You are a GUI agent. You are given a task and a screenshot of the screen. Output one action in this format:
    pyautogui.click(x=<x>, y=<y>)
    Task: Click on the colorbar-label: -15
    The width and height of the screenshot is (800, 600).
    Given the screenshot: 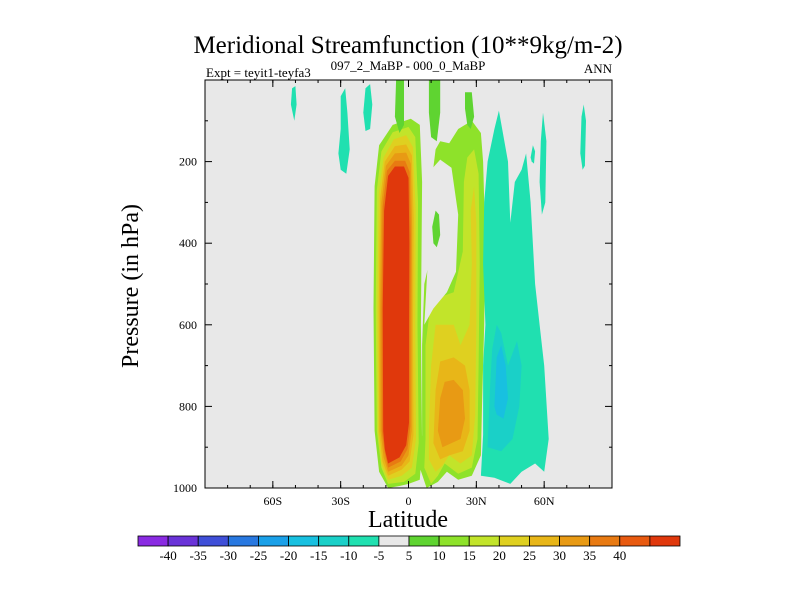 What is the action you would take?
    pyautogui.click(x=318, y=555)
    